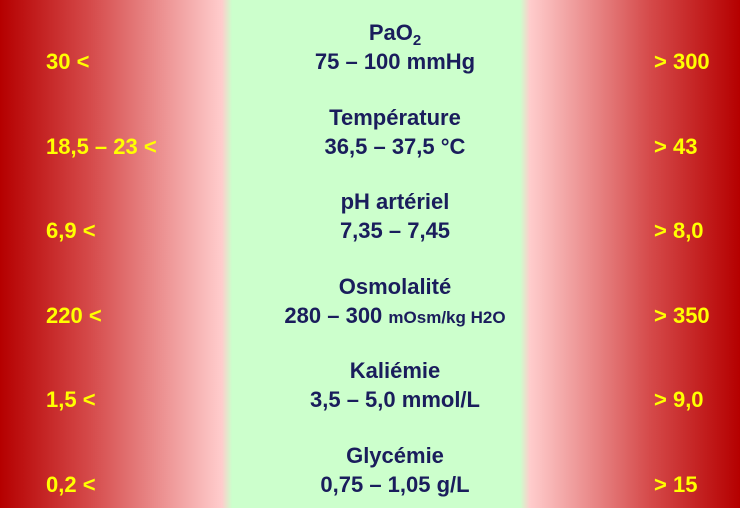 The width and height of the screenshot is (740, 508). I want to click on normal-value: 3,5 – 5,0 mmol/L, so click(395, 399).